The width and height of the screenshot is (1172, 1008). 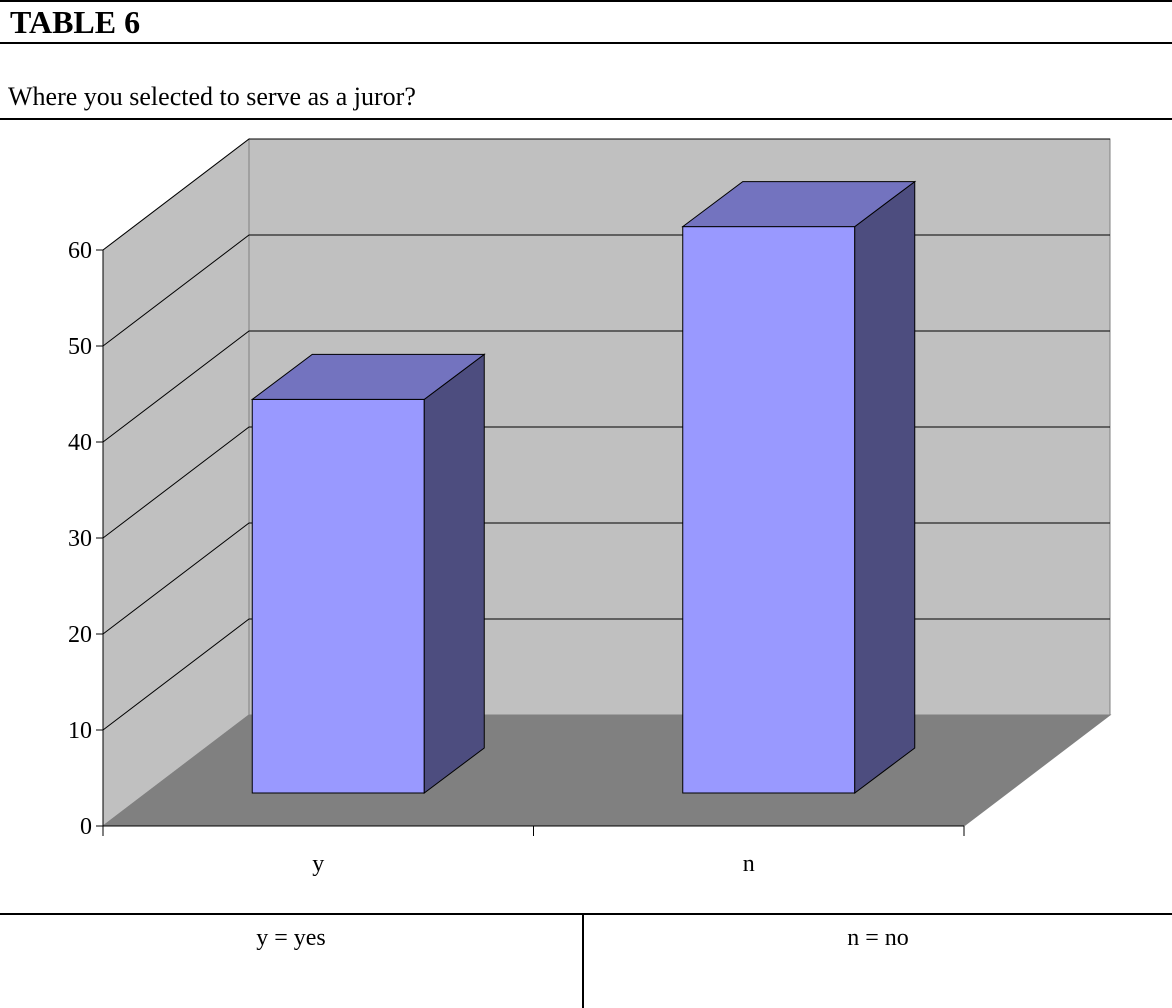 I want to click on bar-y, so click(x=338, y=596).